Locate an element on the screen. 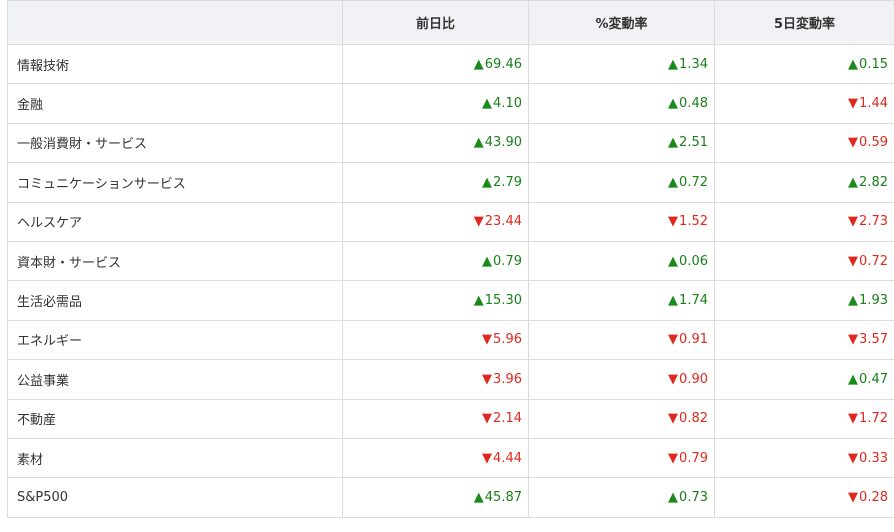 This screenshot has width=894, height=532. 5day-change-value: 1.72 is located at coordinates (873, 419).